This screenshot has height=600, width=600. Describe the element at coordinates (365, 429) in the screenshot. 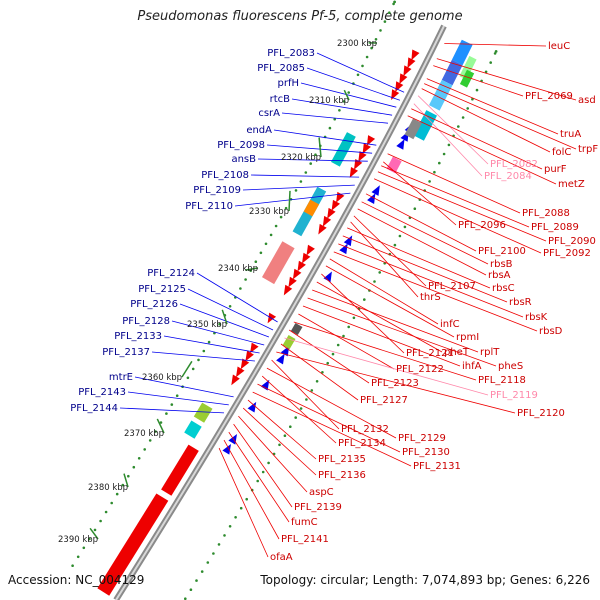

I see `gene-label-reverse: PFL_2132` at that location.